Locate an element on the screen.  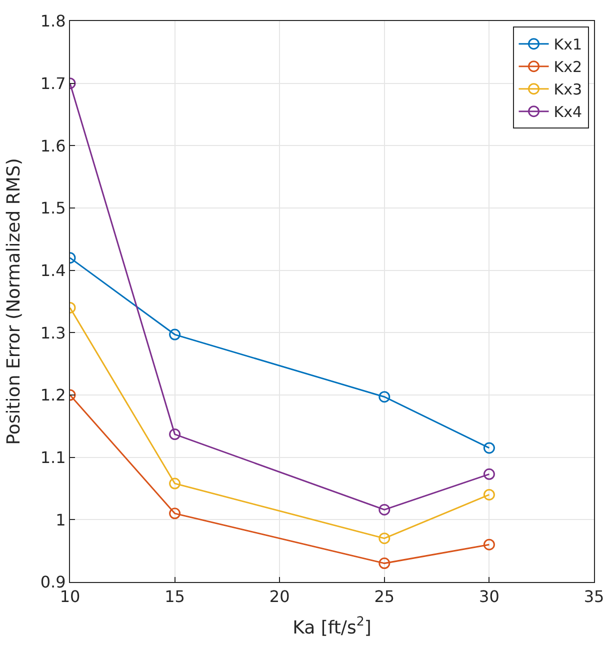
y-tick-label: 1.5 is located at coordinates (53, 208).